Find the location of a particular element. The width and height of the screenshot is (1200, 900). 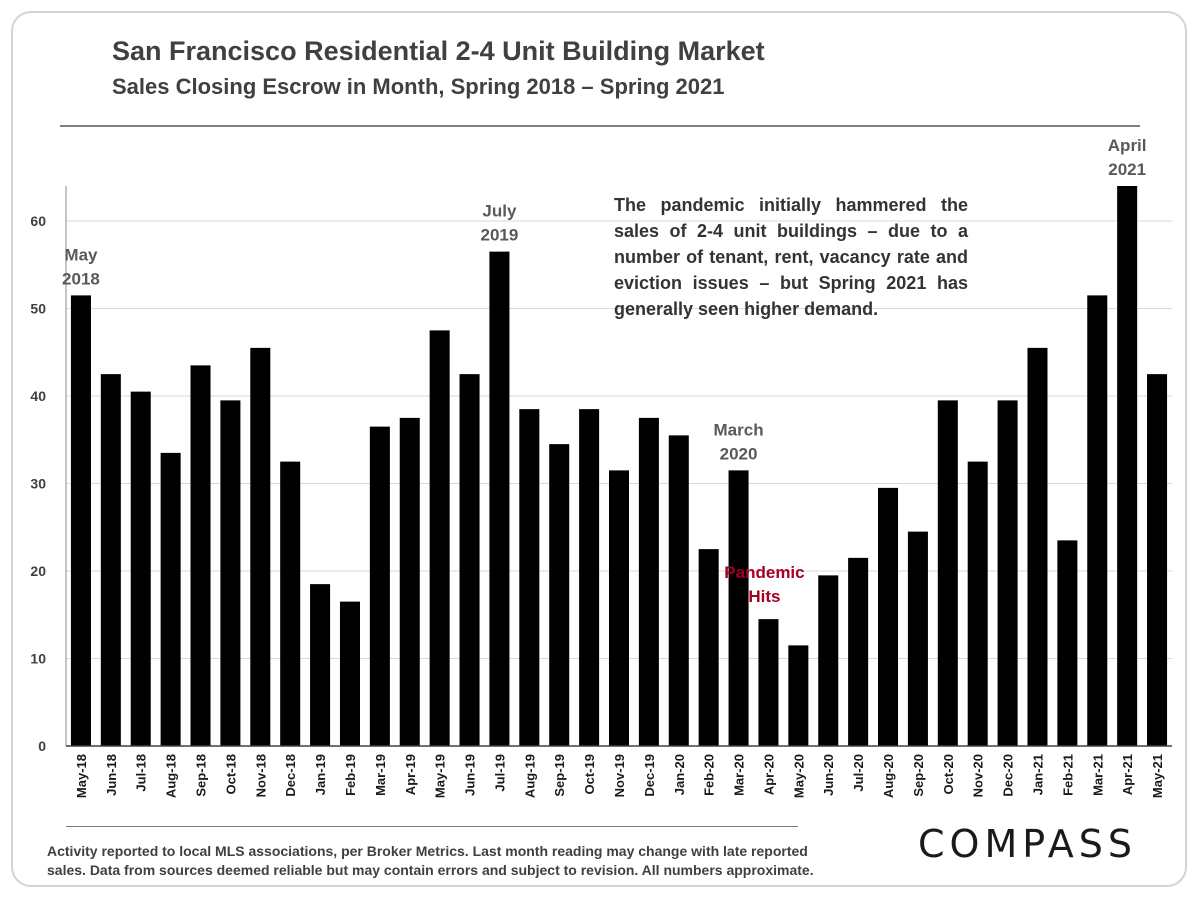

x-tick-label: Jul-20 is located at coordinates (858, 773).